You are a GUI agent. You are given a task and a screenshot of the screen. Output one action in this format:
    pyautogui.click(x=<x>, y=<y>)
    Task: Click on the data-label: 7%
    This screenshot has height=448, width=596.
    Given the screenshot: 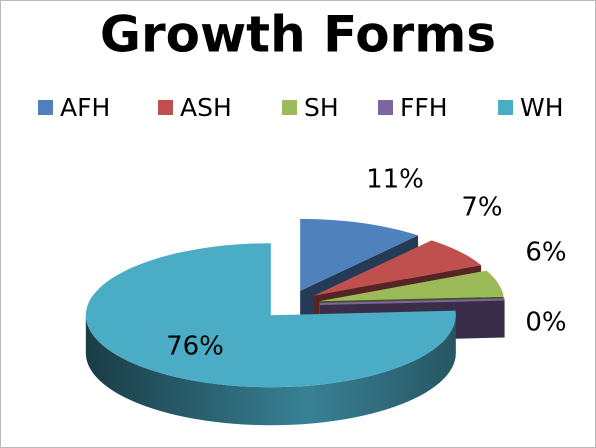 What is the action you would take?
    pyautogui.click(x=481, y=208)
    